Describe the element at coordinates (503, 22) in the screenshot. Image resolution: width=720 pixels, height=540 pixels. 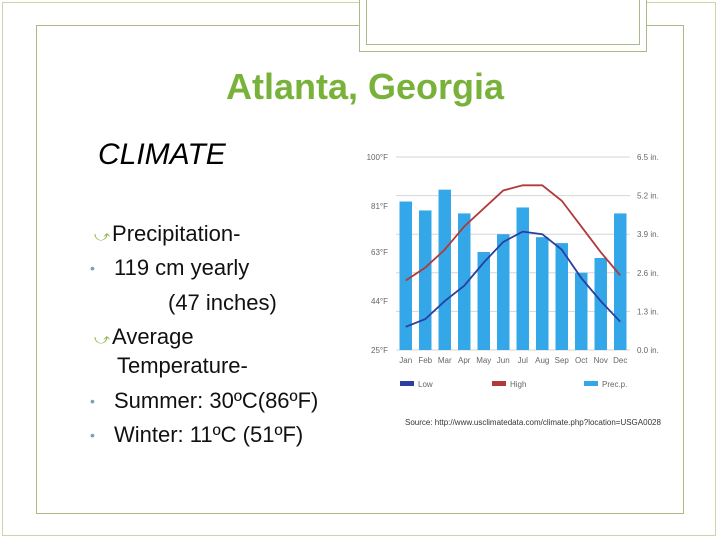
I see `top-tab-inner-decoration` at that location.